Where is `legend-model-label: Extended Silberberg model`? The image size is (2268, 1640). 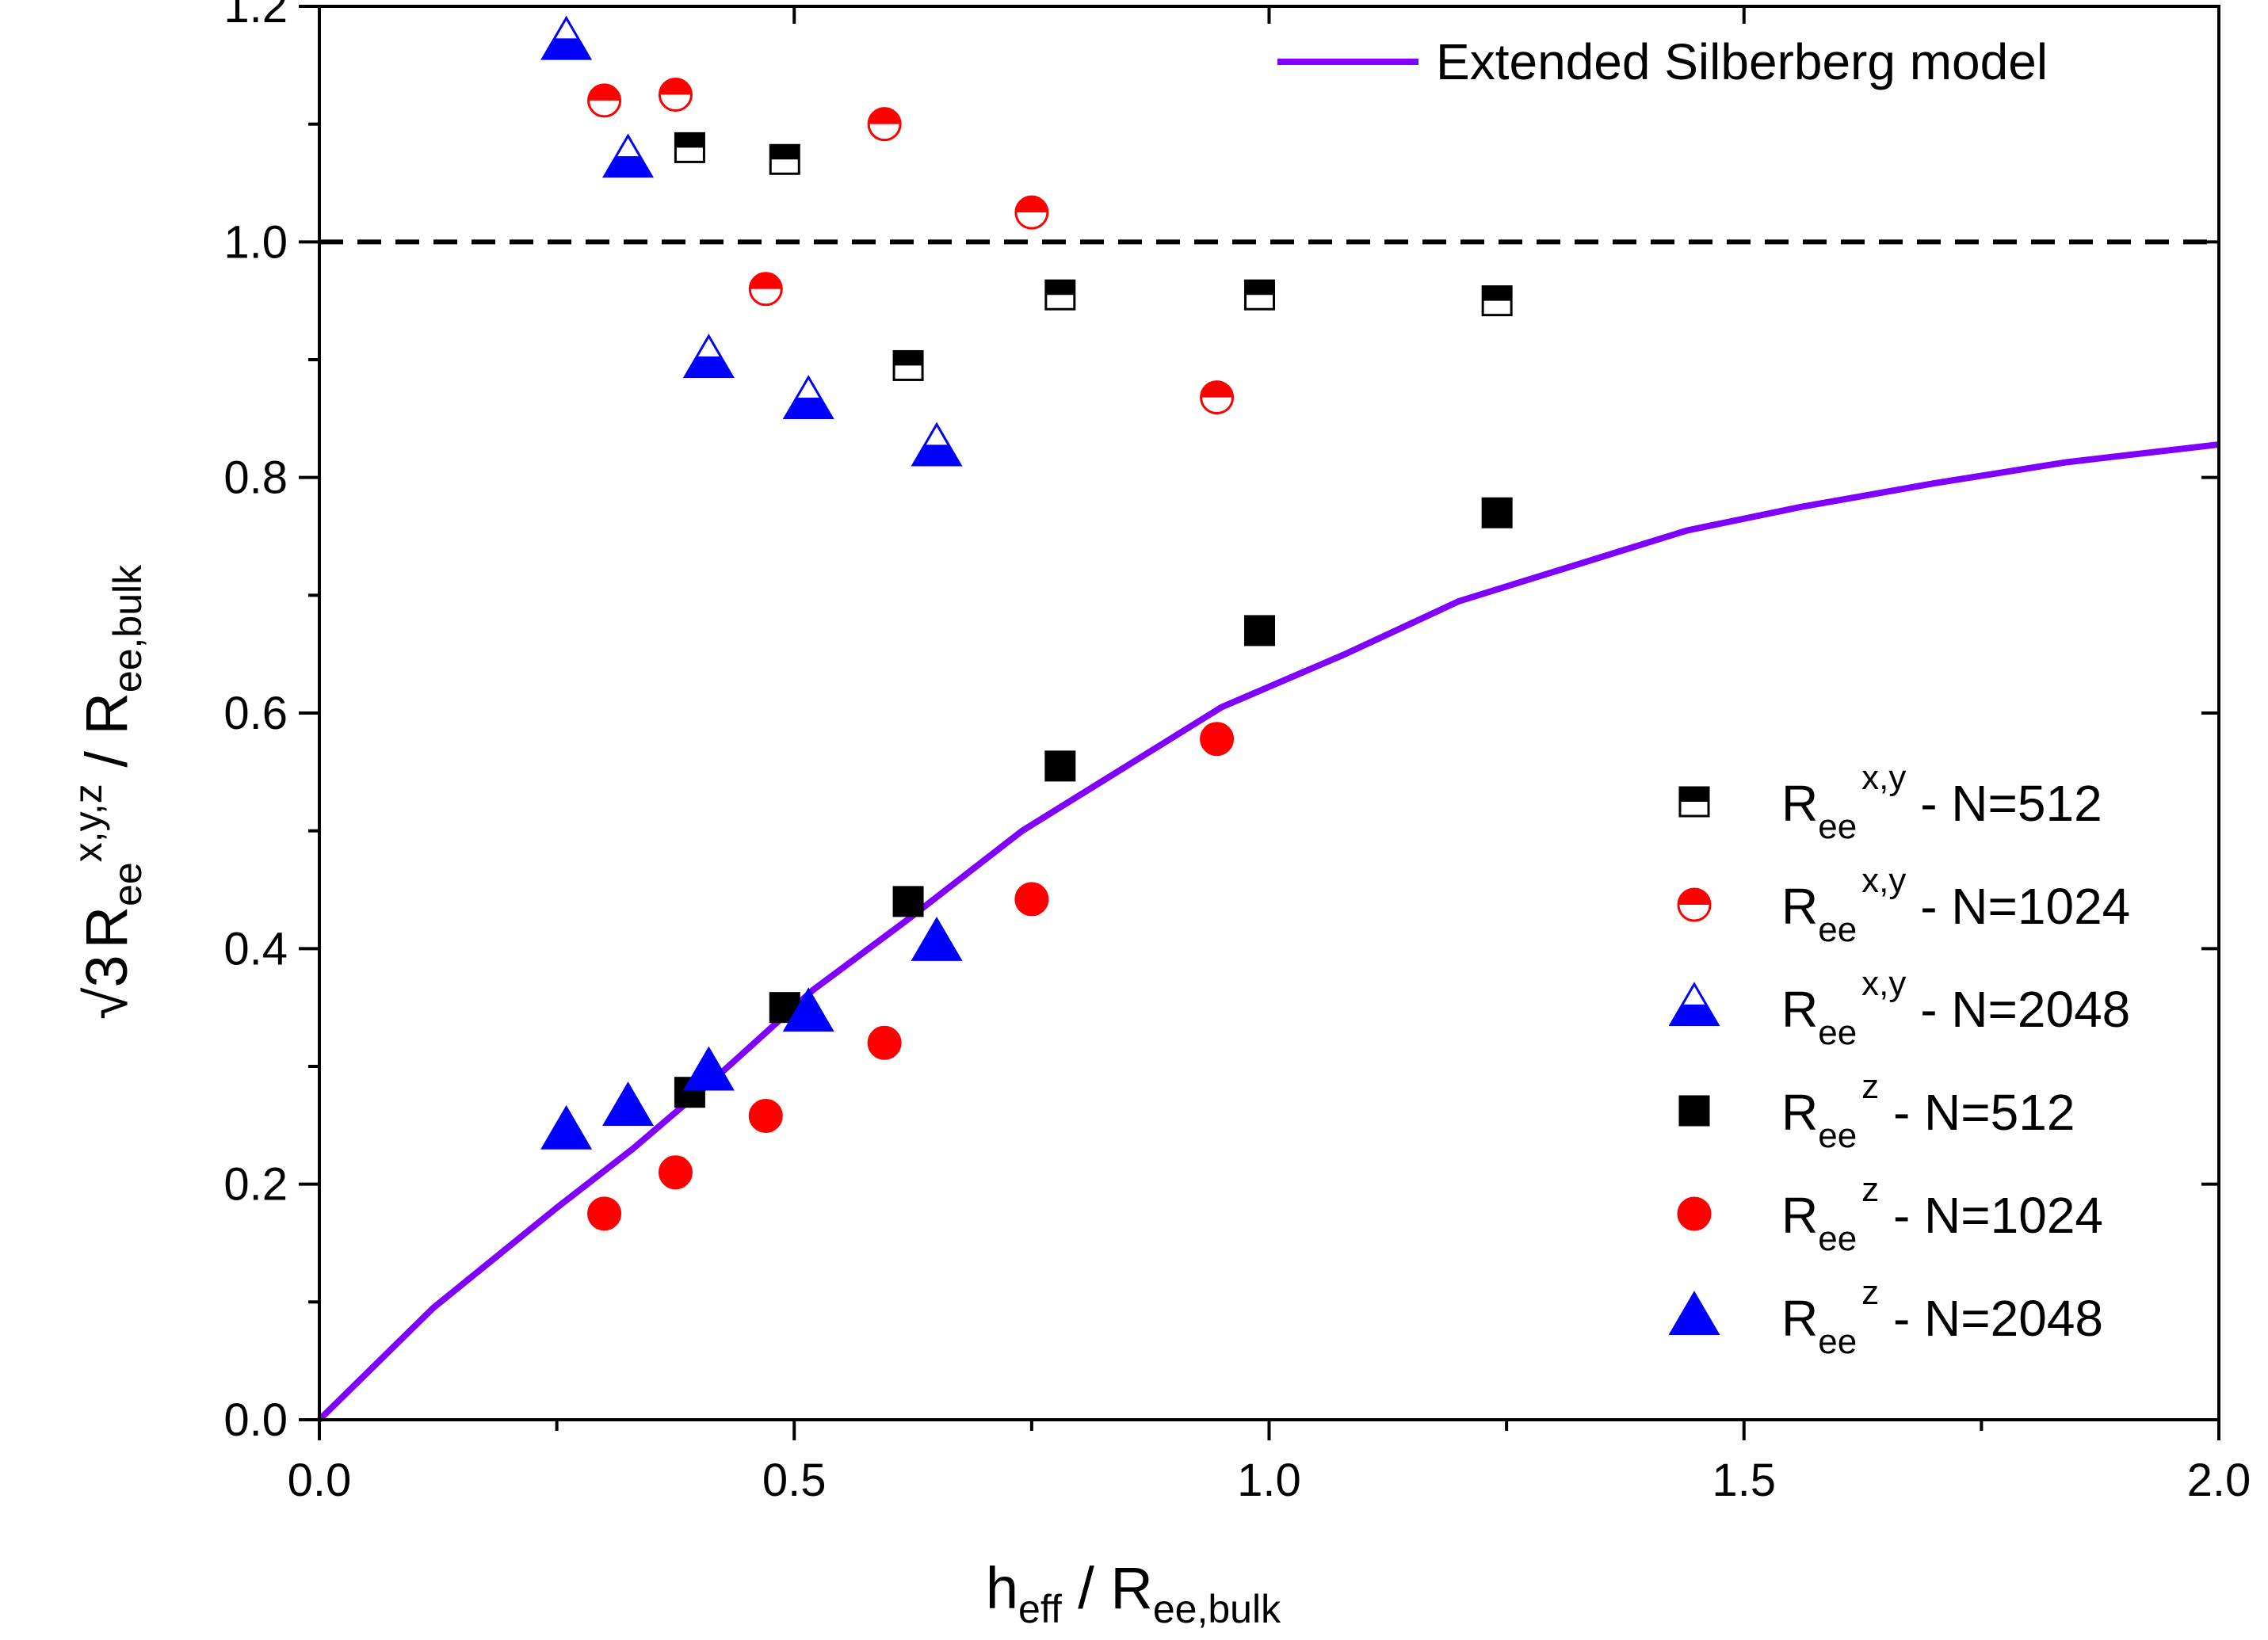
legend-model-label: Extended Silberberg model is located at coordinates (1742, 61).